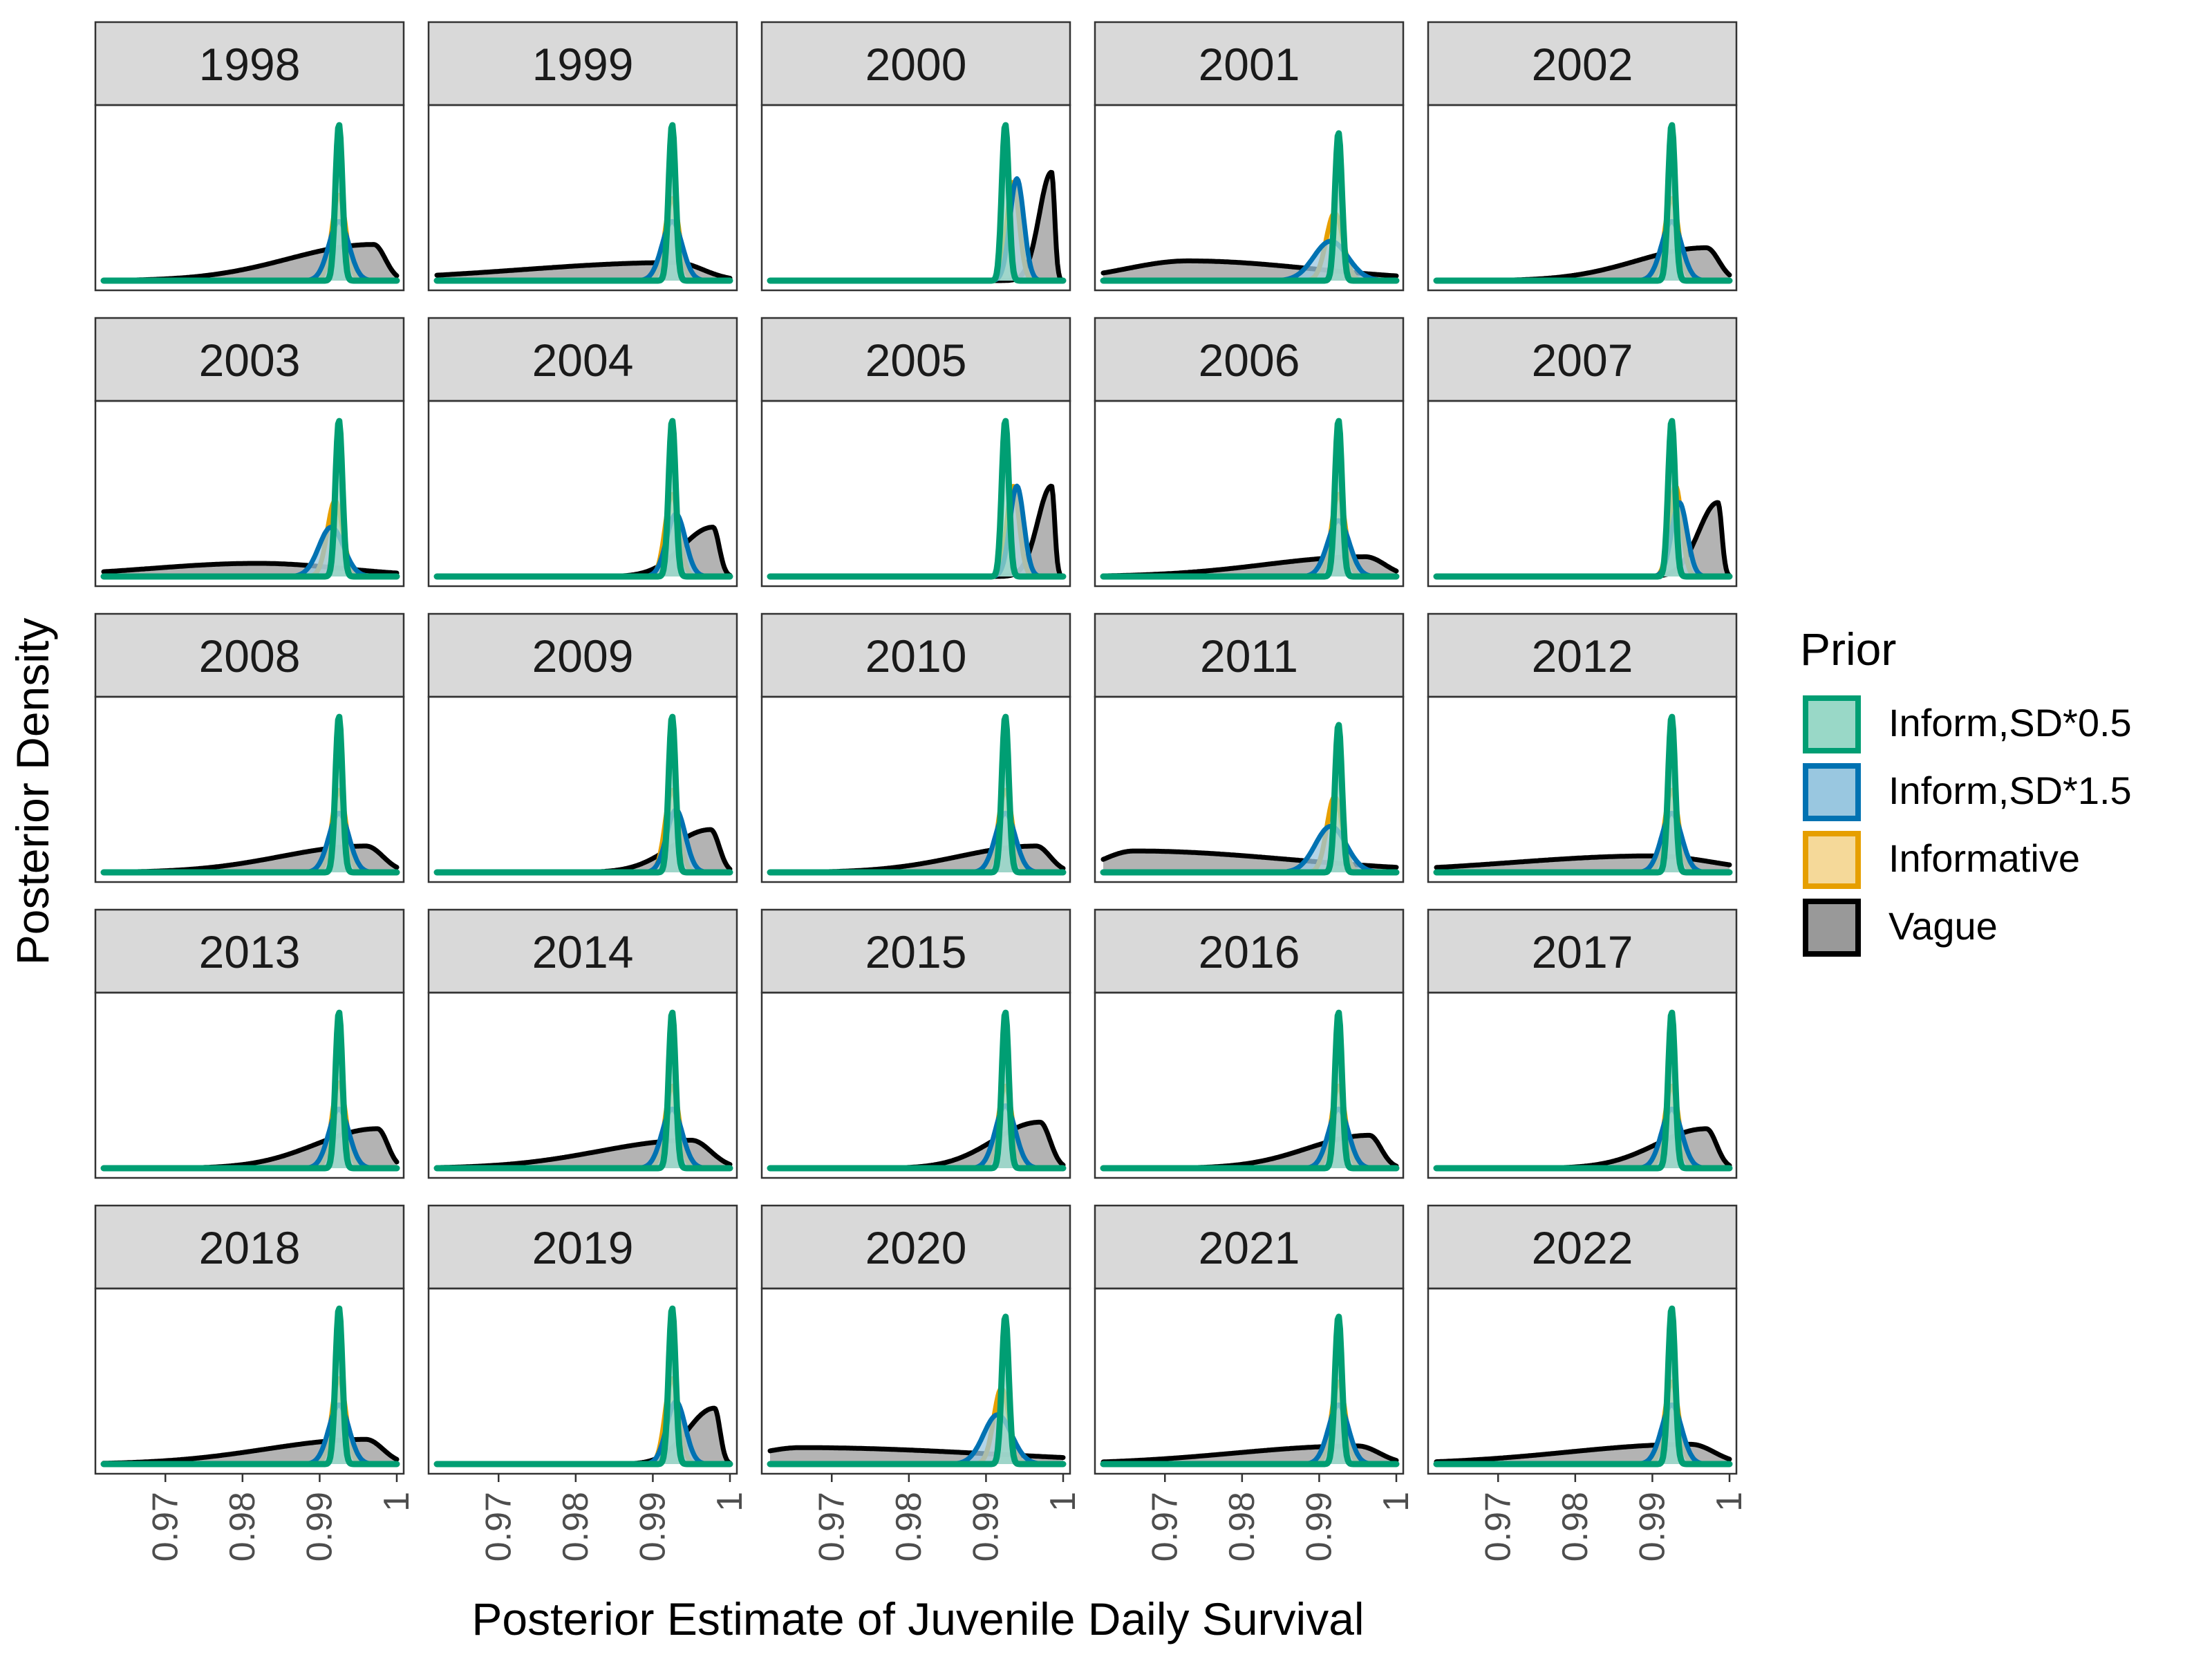 This screenshot has width=2212, height=1659. Describe the element at coordinates (1249, 64) in the screenshot. I see `facet-strip-label: 2001` at that location.